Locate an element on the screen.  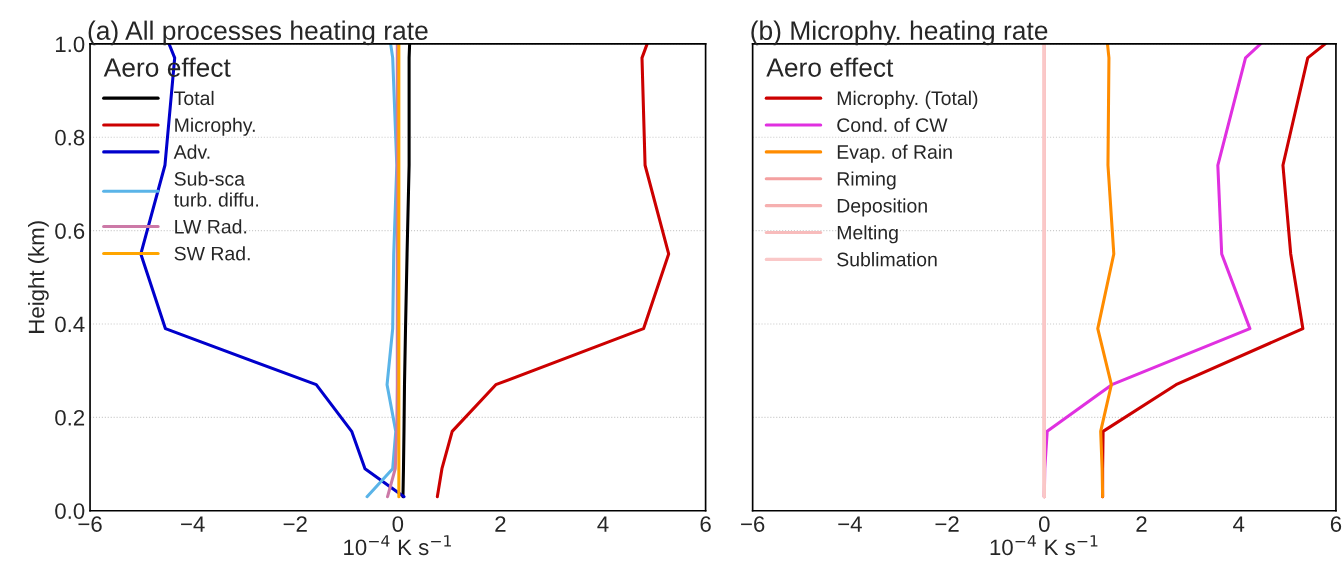
legend-label: Sublimation is located at coordinates (887, 259).